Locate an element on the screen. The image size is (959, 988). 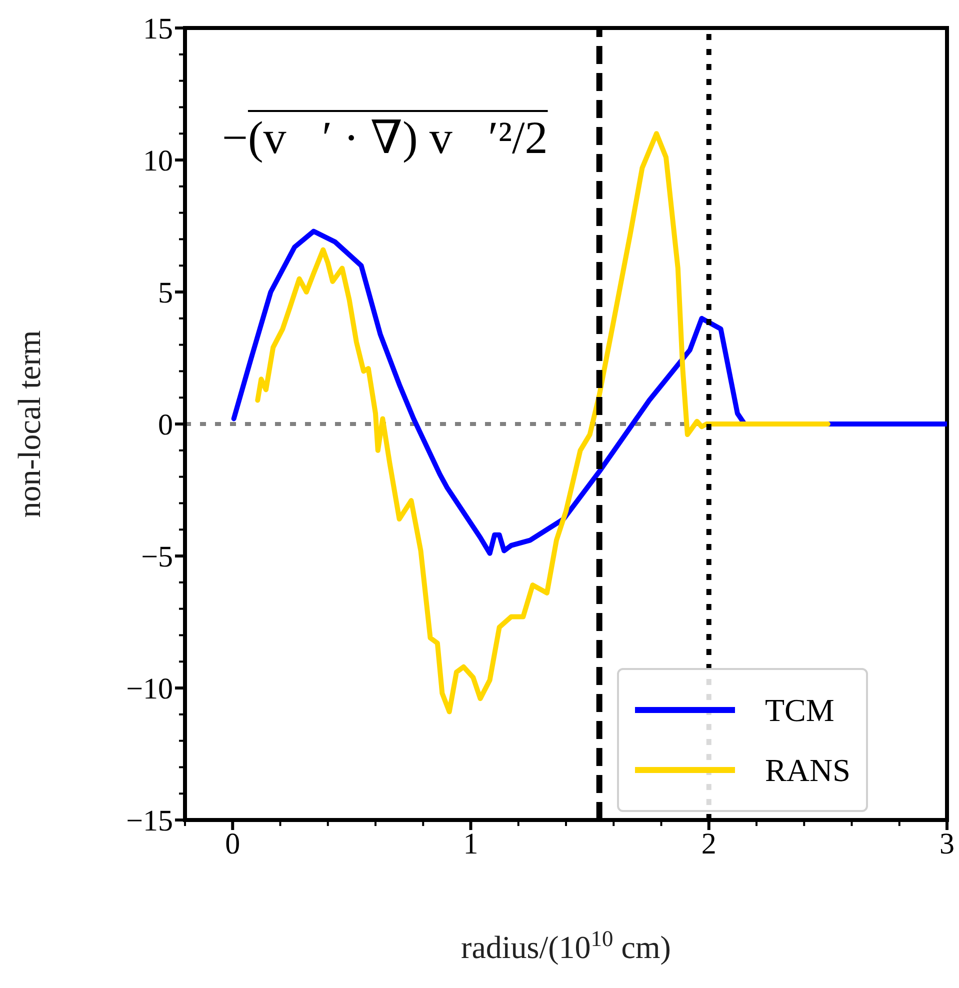
legend-label: TCM is located at coordinates (799, 710).